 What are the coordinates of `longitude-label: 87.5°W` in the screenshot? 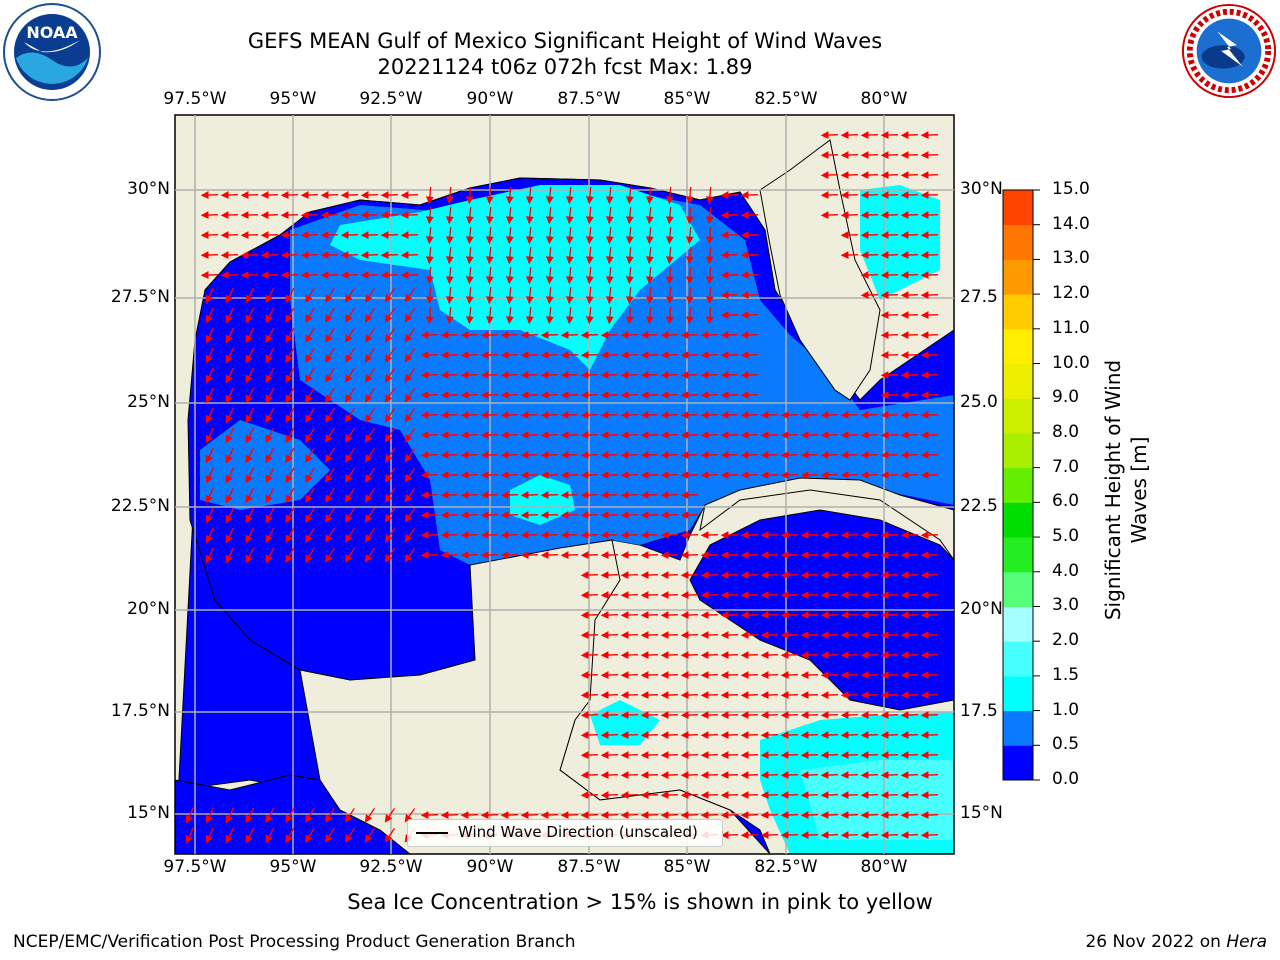 It's located at (589, 99).